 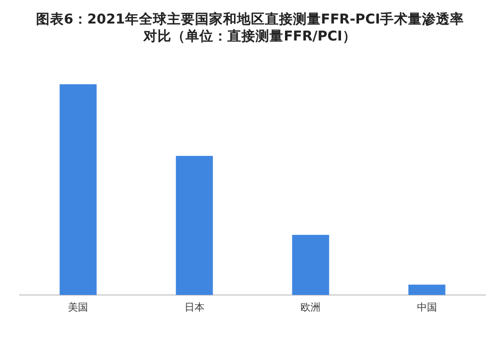 I want to click on chart-title: 图表6：2021年全球主要国家和地区直接测量FFR-PCI手术量渗透率对比（单位：直接测量FFR/PCI）, so click(x=250, y=27).